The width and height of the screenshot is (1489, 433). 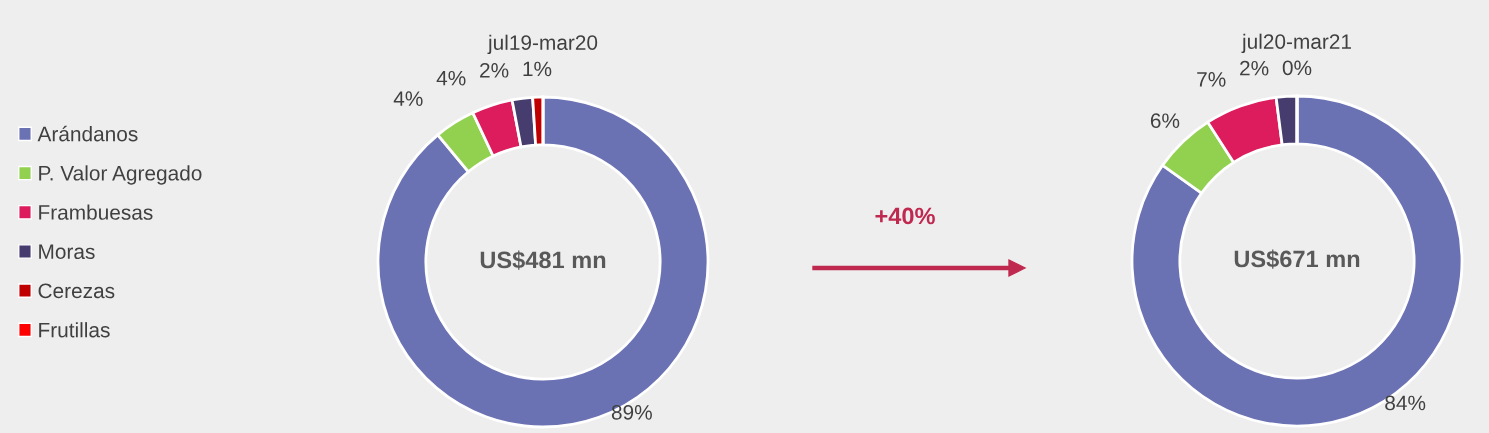 I want to click on data-label: 84%, so click(x=1405, y=403).